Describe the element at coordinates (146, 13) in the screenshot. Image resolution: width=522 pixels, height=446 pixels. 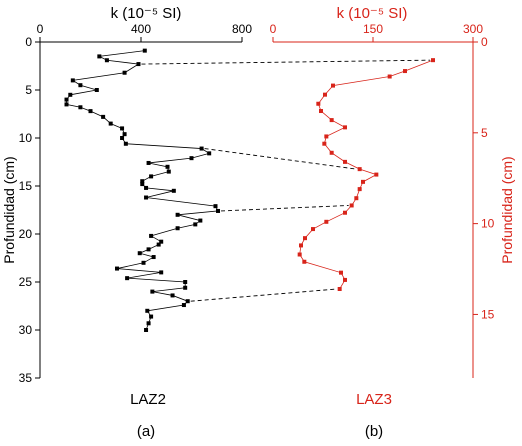
I see `panel-a-title: k (10⁻⁵ SI)` at that location.